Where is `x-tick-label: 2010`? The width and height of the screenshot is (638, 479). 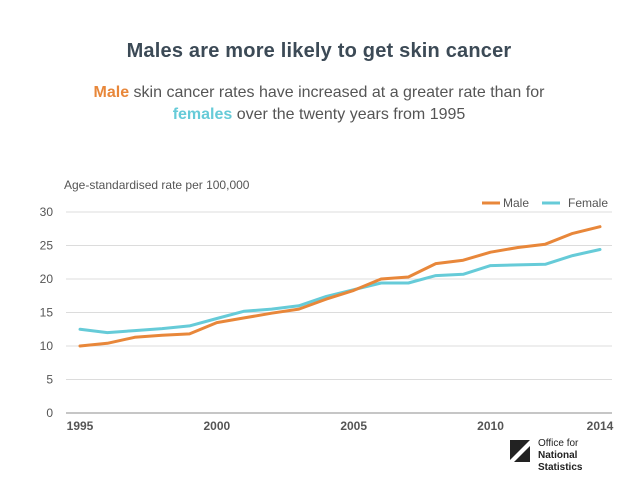
x-tick-label: 2010 is located at coordinates (490, 426).